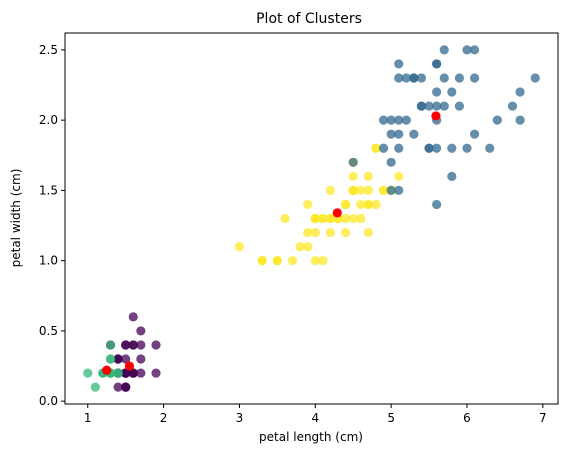 The width and height of the screenshot is (567, 453). I want to click on y-tick-label: 0.0, so click(48, 401).